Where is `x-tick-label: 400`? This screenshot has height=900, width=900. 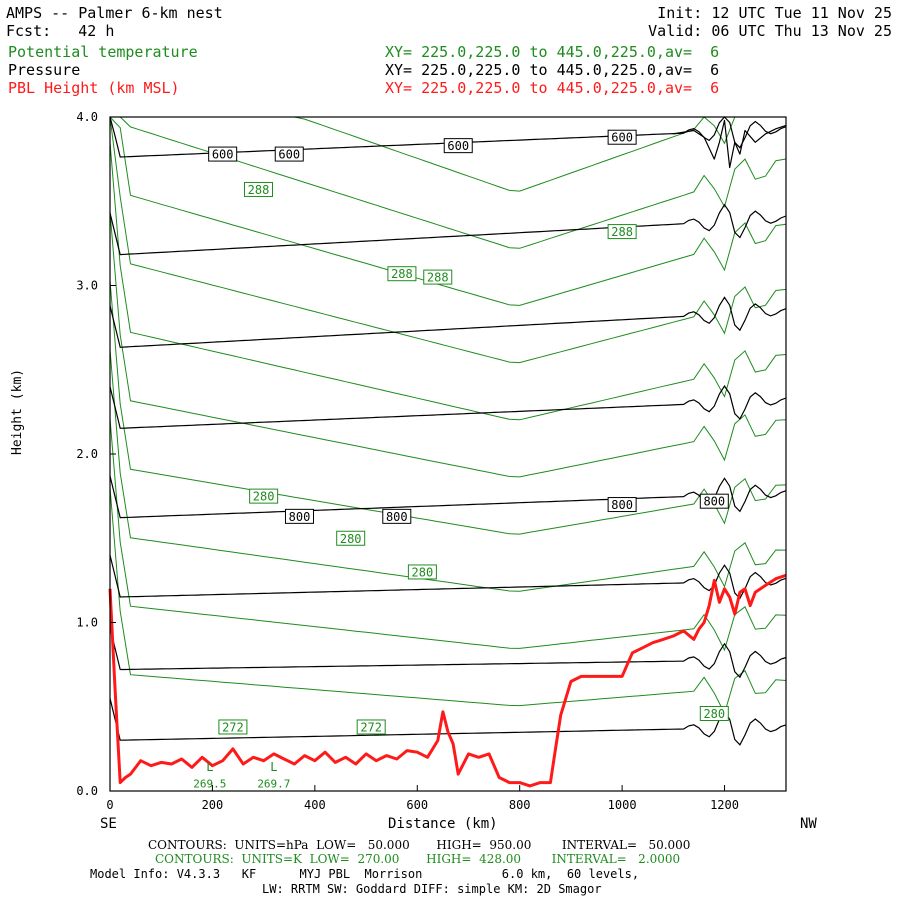
x-tick-label: 400 is located at coordinates (315, 805).